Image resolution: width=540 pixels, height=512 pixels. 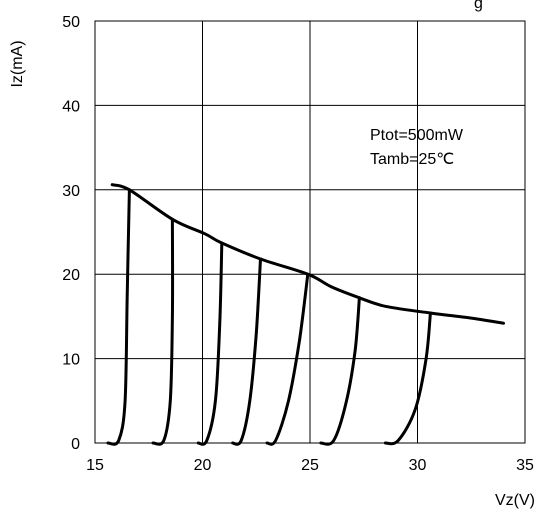 What do you see at coordinates (75, 444) in the screenshot?
I see `y-tick-label: 0` at bounding box center [75, 444].